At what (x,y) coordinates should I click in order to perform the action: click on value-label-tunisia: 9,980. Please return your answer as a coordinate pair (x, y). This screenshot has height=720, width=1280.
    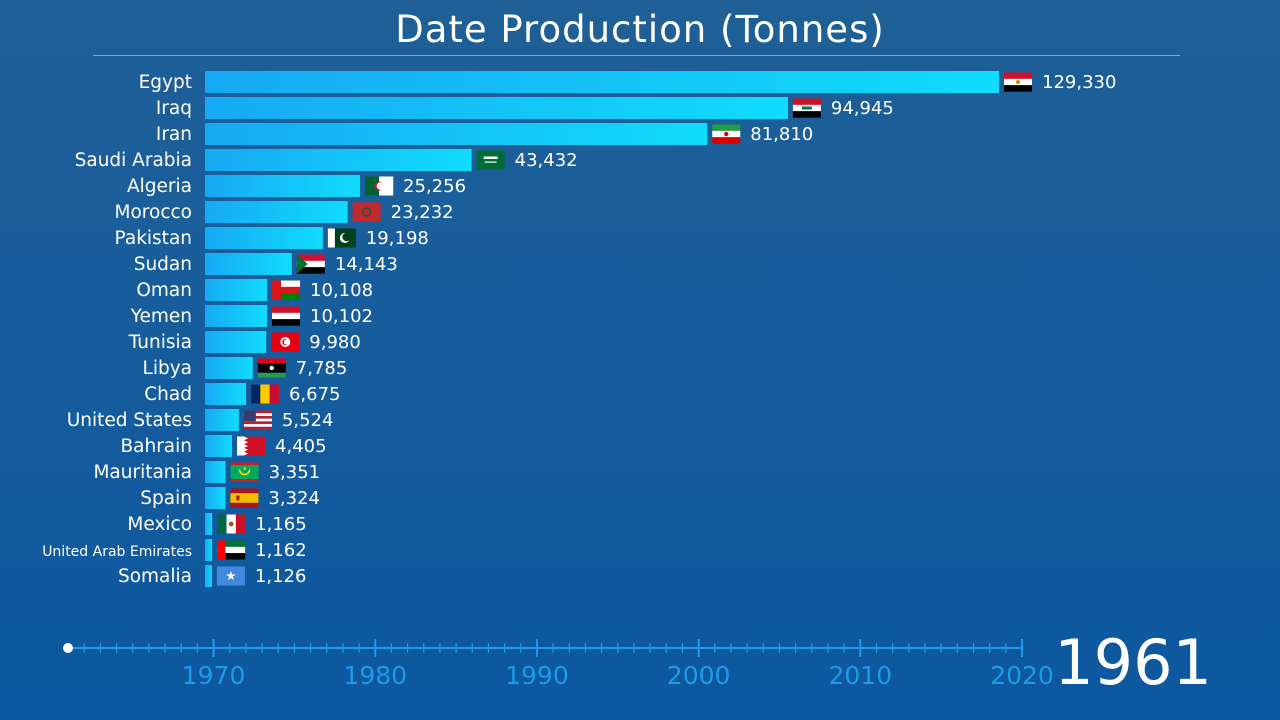
    Looking at the image, I should click on (335, 342).